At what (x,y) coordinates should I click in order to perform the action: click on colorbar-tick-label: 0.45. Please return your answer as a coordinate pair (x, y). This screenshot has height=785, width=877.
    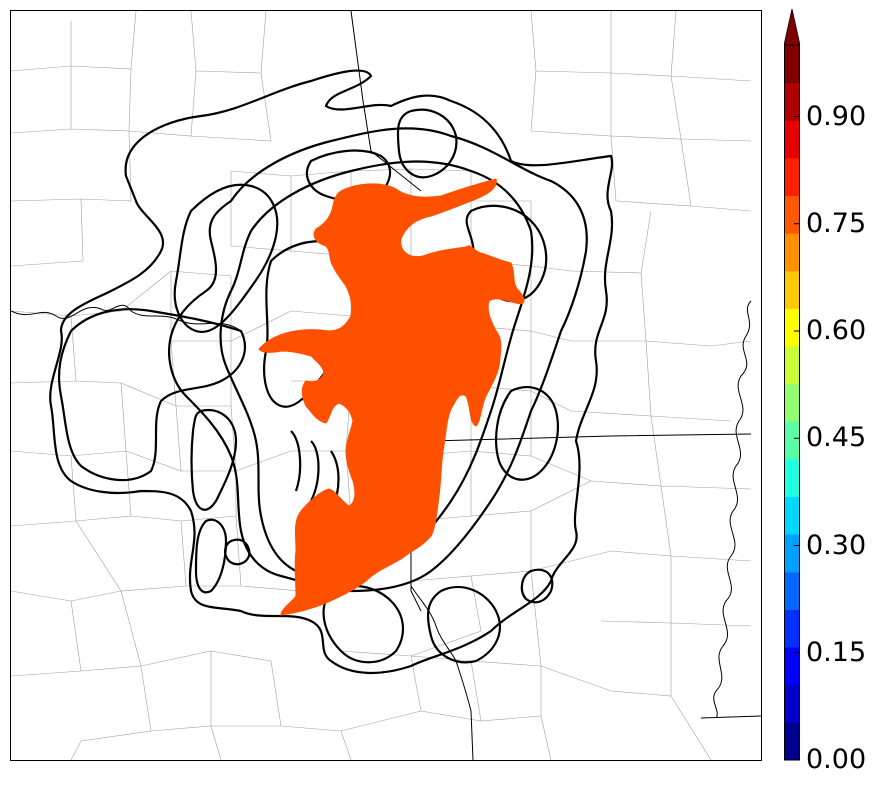
    Looking at the image, I should click on (836, 438).